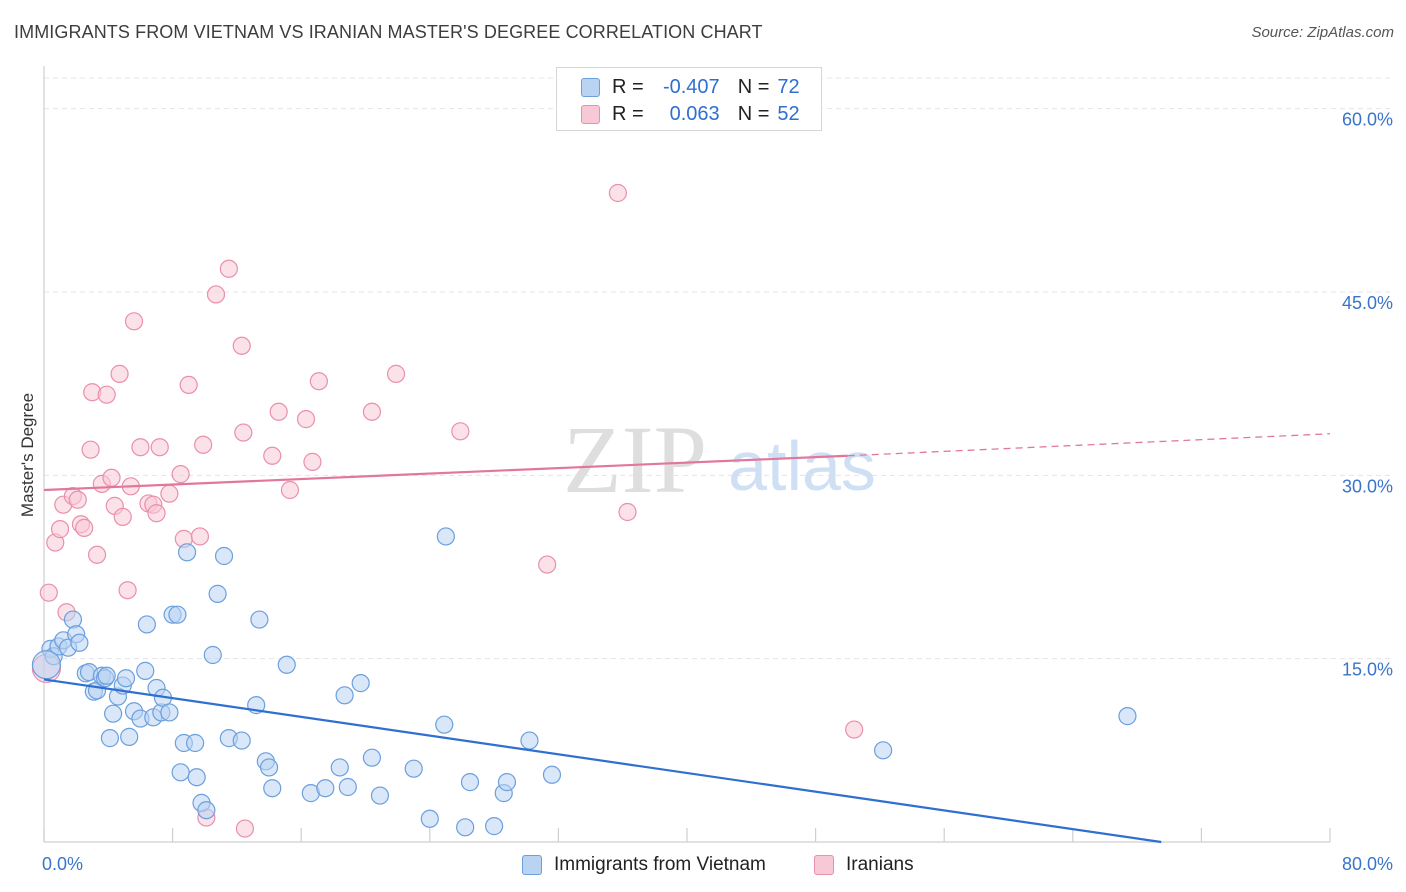 This screenshot has width=1406, height=892. I want to click on legend-label-iranians: Iranians, so click(880, 864).